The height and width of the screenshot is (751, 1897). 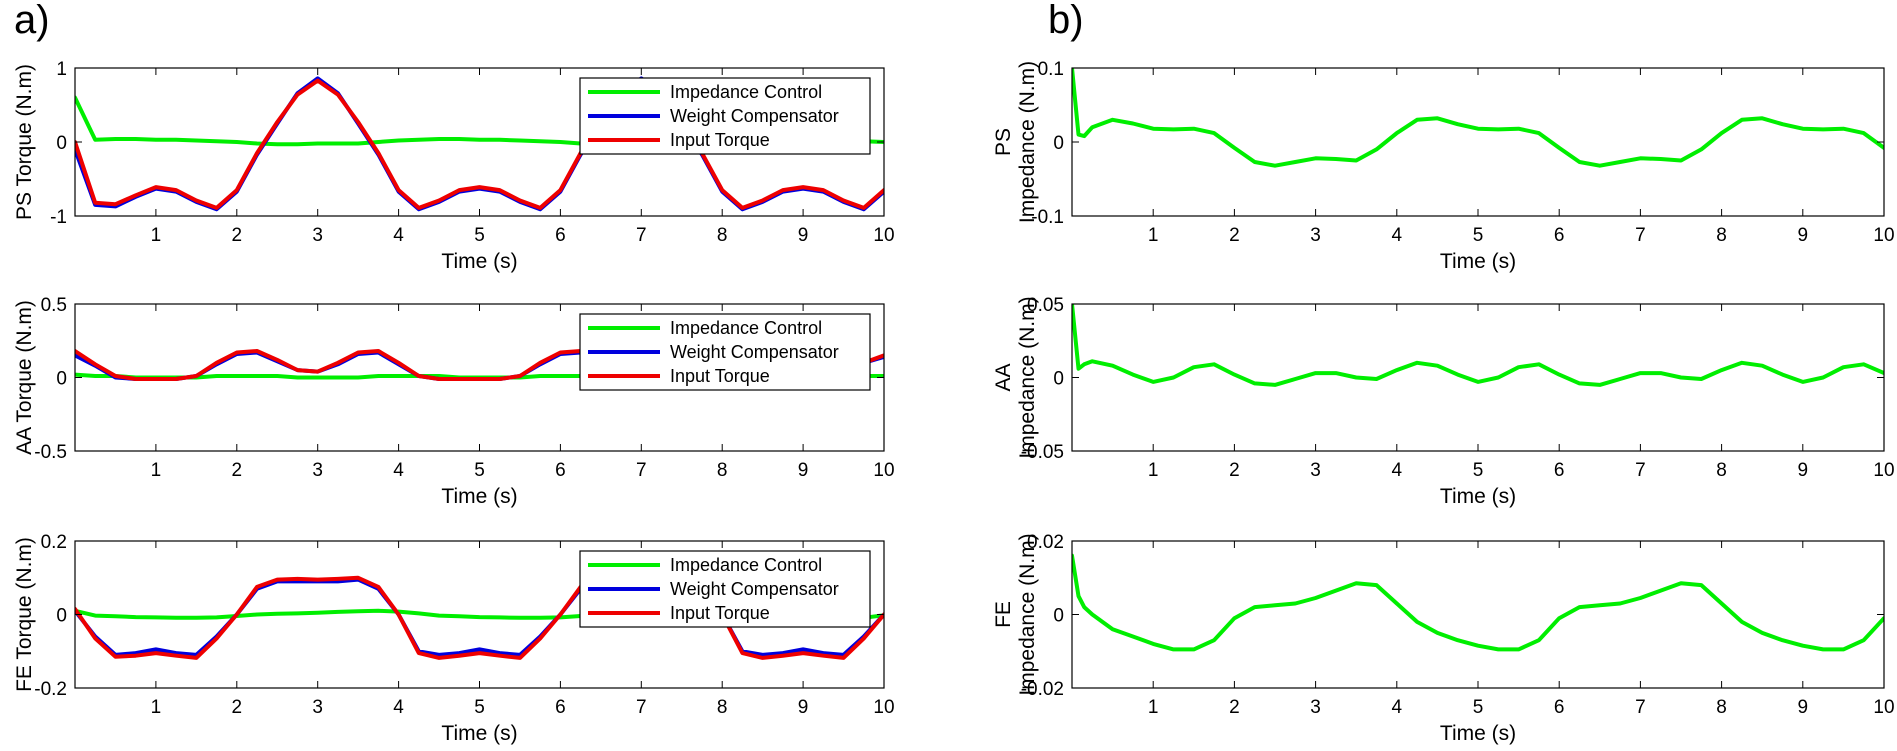 What do you see at coordinates (61, 69) in the screenshot?
I see `y-tick-label: 1` at bounding box center [61, 69].